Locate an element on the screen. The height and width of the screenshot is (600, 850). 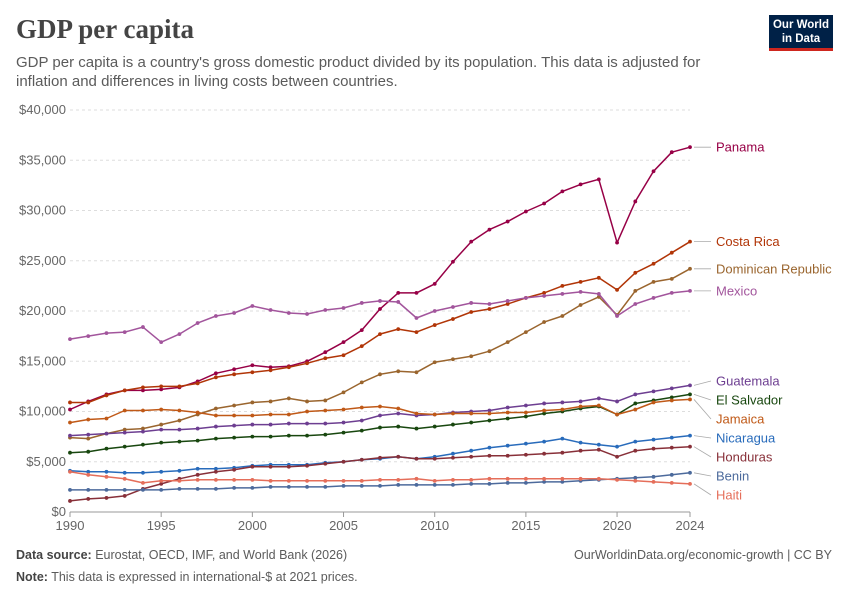
data-source-label: Data source: is located at coordinates (54, 555).